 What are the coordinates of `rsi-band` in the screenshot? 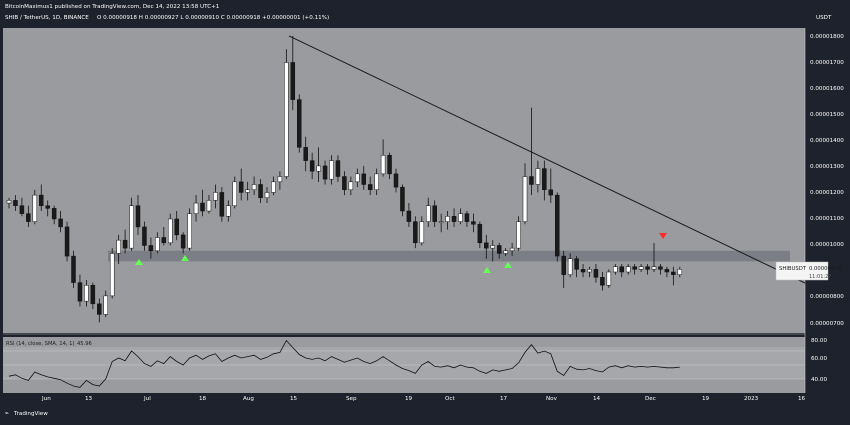 It's located at (404, 363).